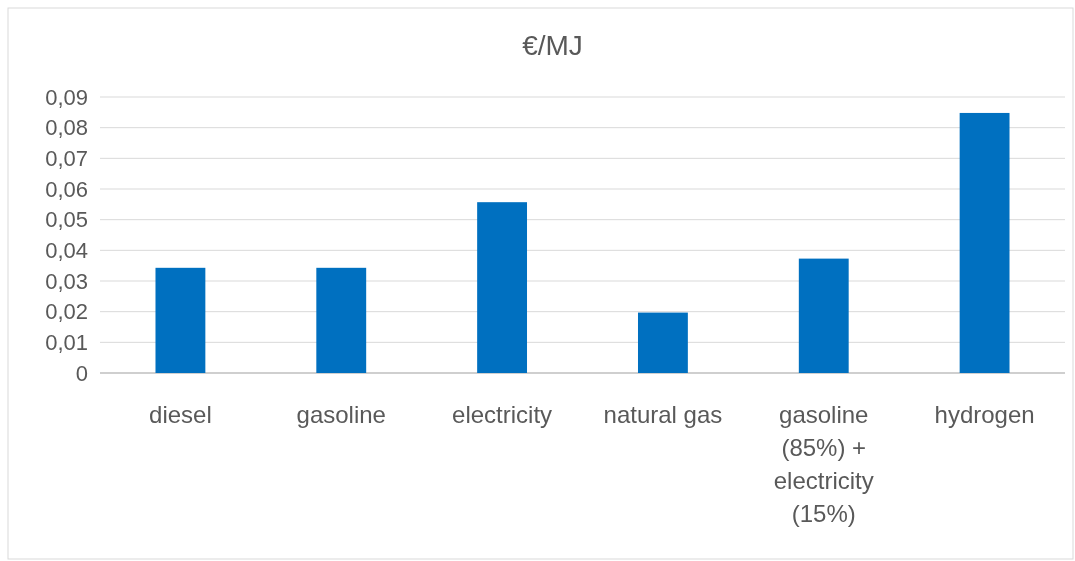  Describe the element at coordinates (81, 373) in the screenshot. I see `y-tick-label: 0` at that location.